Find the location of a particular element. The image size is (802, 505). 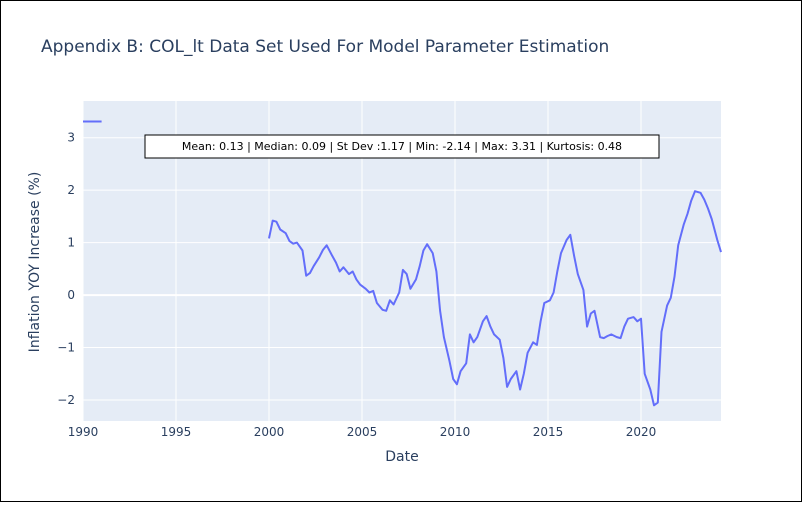

stats-annotation-box is located at coordinates (402, 146).